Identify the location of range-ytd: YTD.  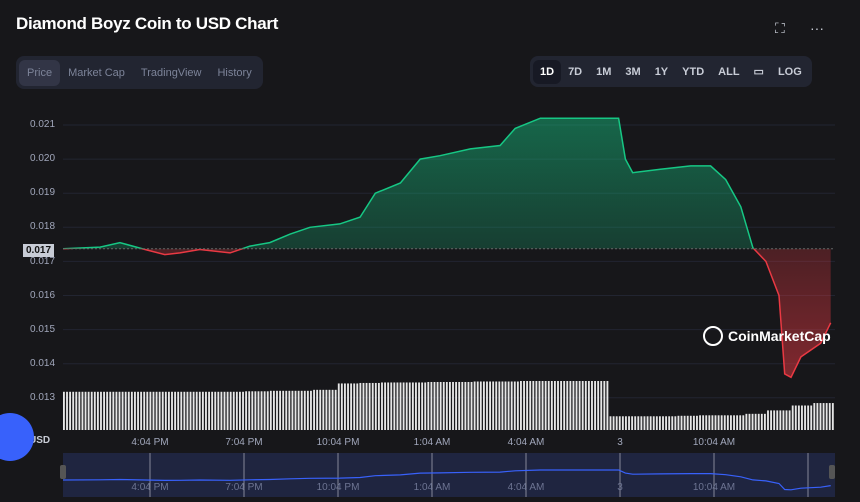
(693, 71).